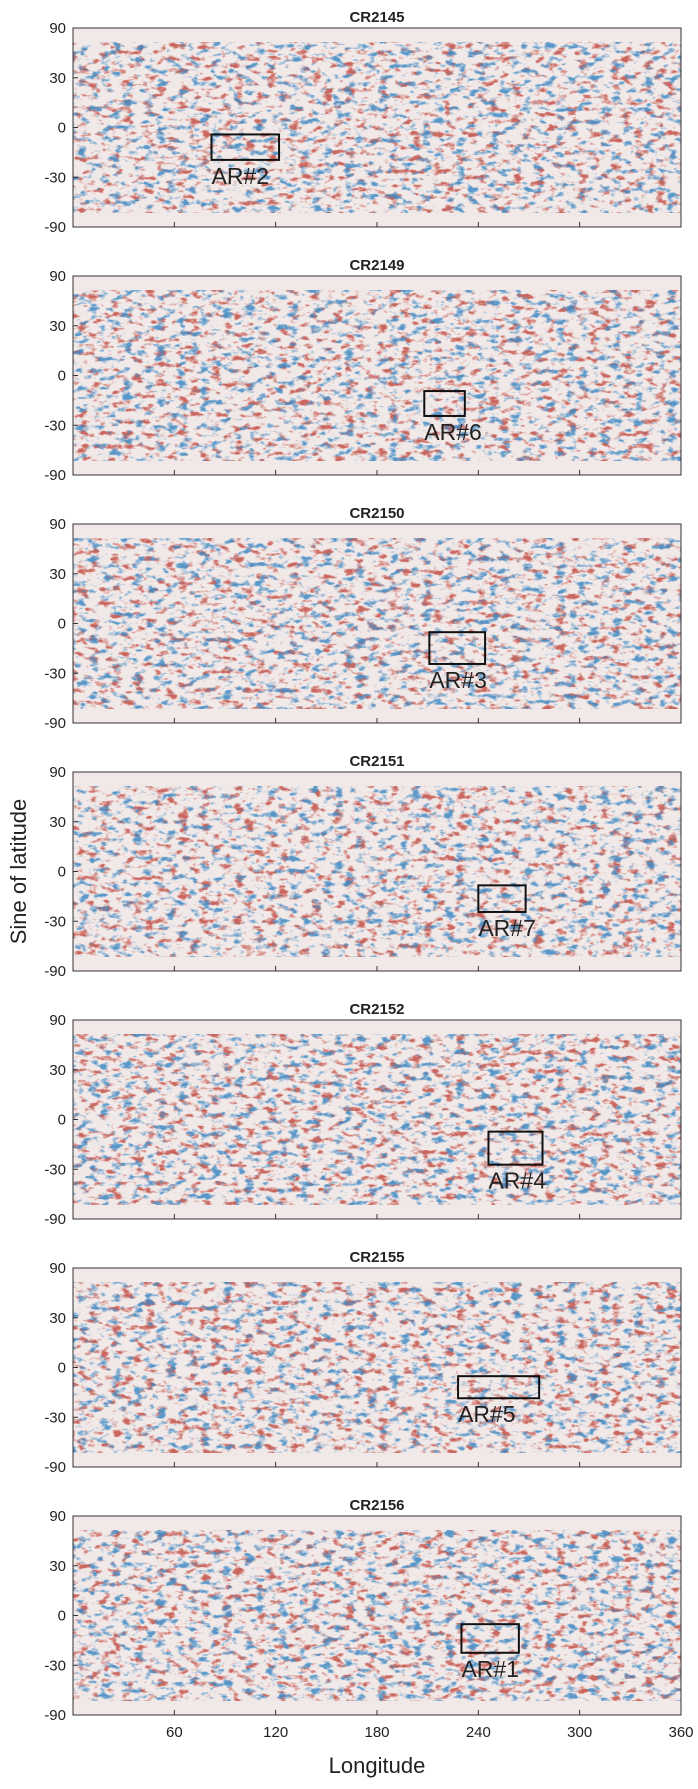 The image size is (698, 1789). I want to click on panel-title: CR2156, so click(376, 1505).